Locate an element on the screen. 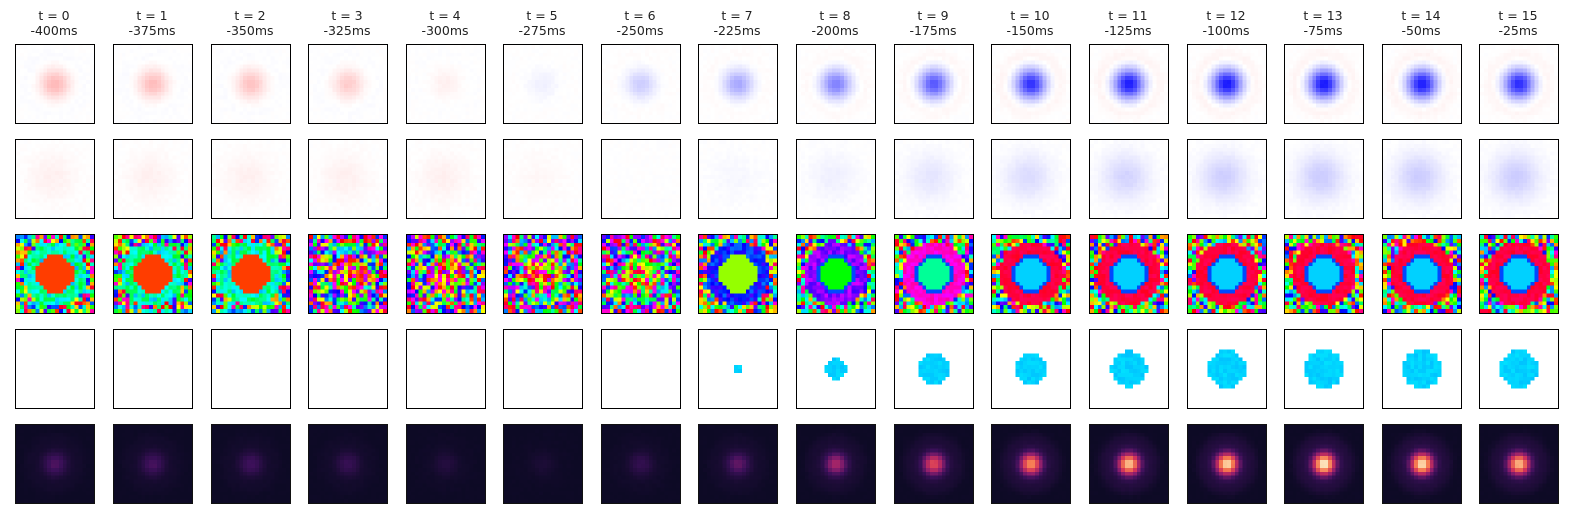 This screenshot has width=1572, height=520. frame-header-9: t = 9 -175ms is located at coordinates (933, 23).